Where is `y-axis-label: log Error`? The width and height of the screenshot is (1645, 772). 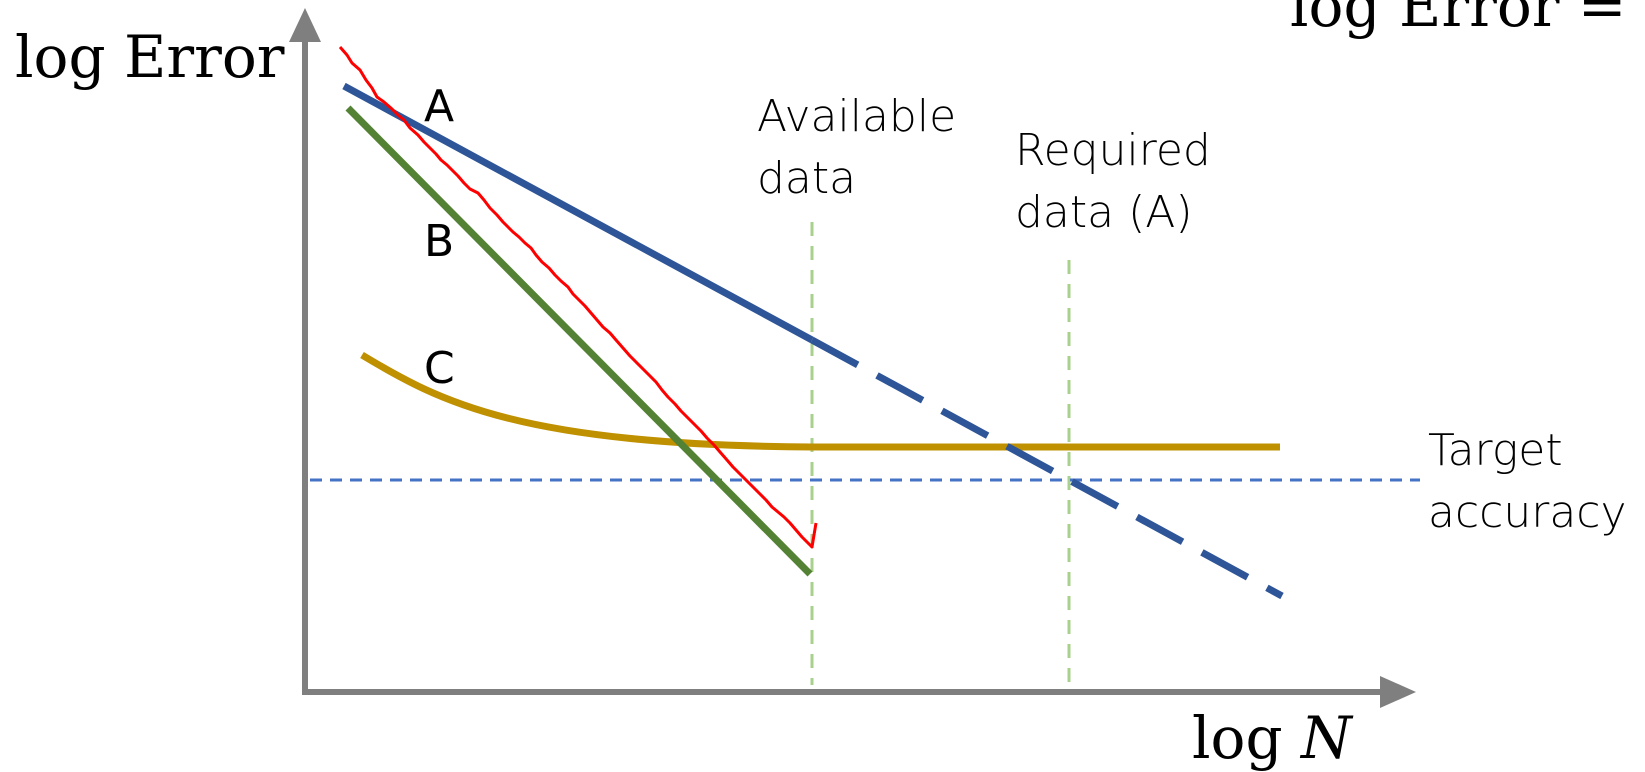
y-axis-label: log Error is located at coordinates (150, 57).